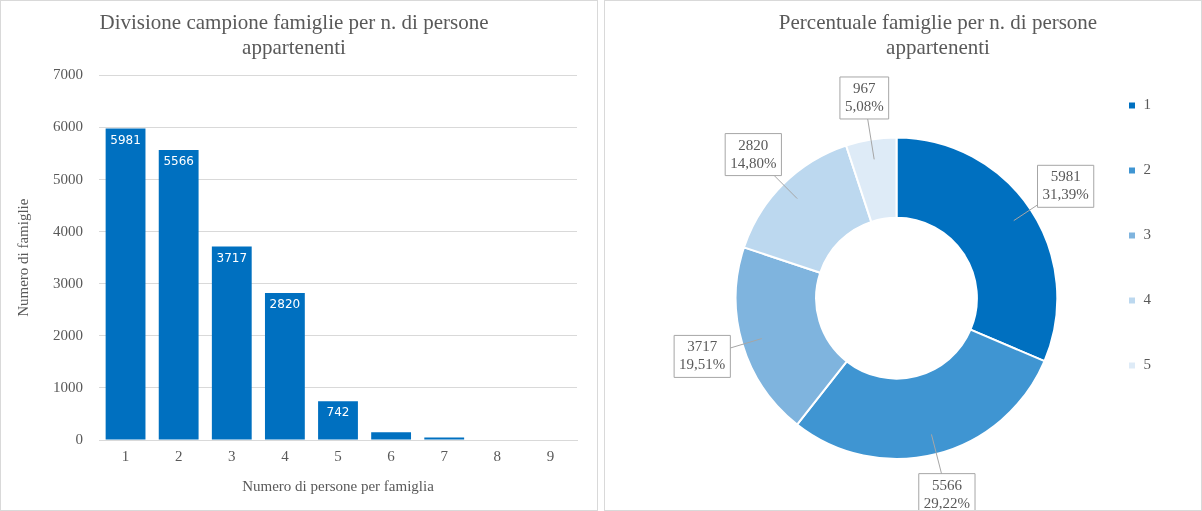 The image size is (1202, 511). I want to click on data-label: 967 5,08%, so click(864, 96).